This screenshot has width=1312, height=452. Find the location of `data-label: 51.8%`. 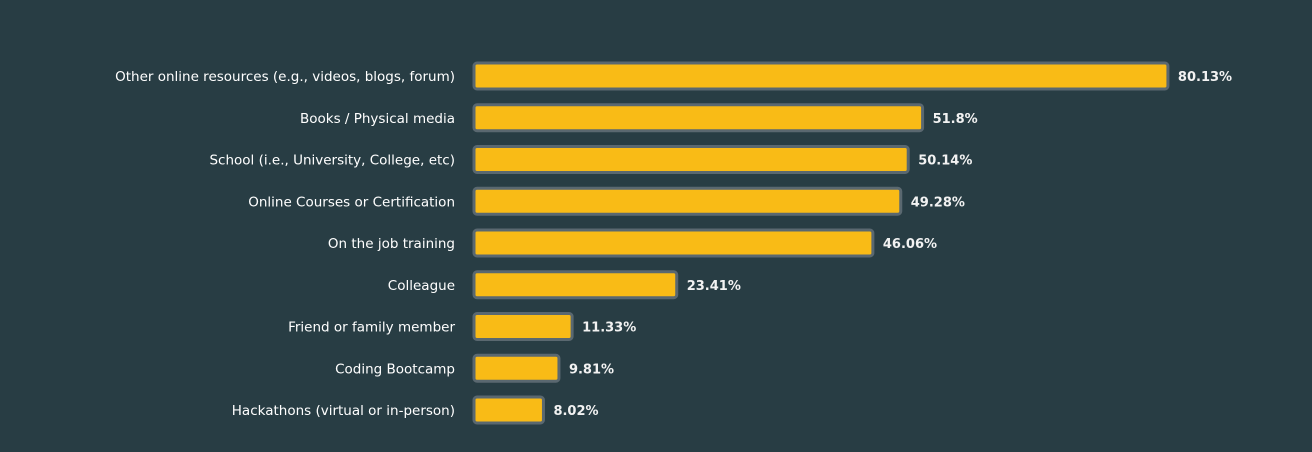

data-label: 51.8% is located at coordinates (955, 119).